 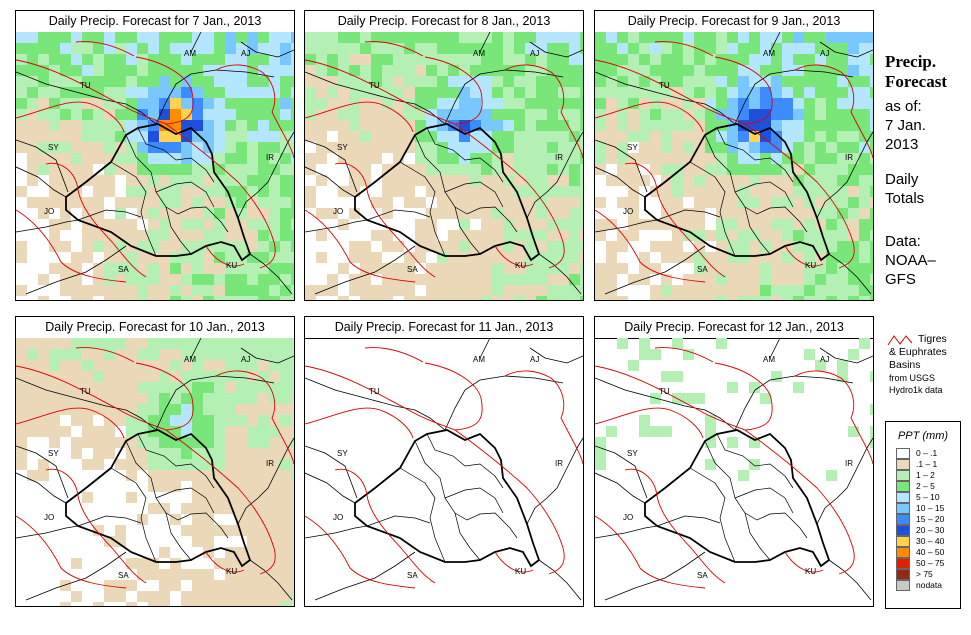 I want to click on legend-swatch, so click(x=903, y=574).